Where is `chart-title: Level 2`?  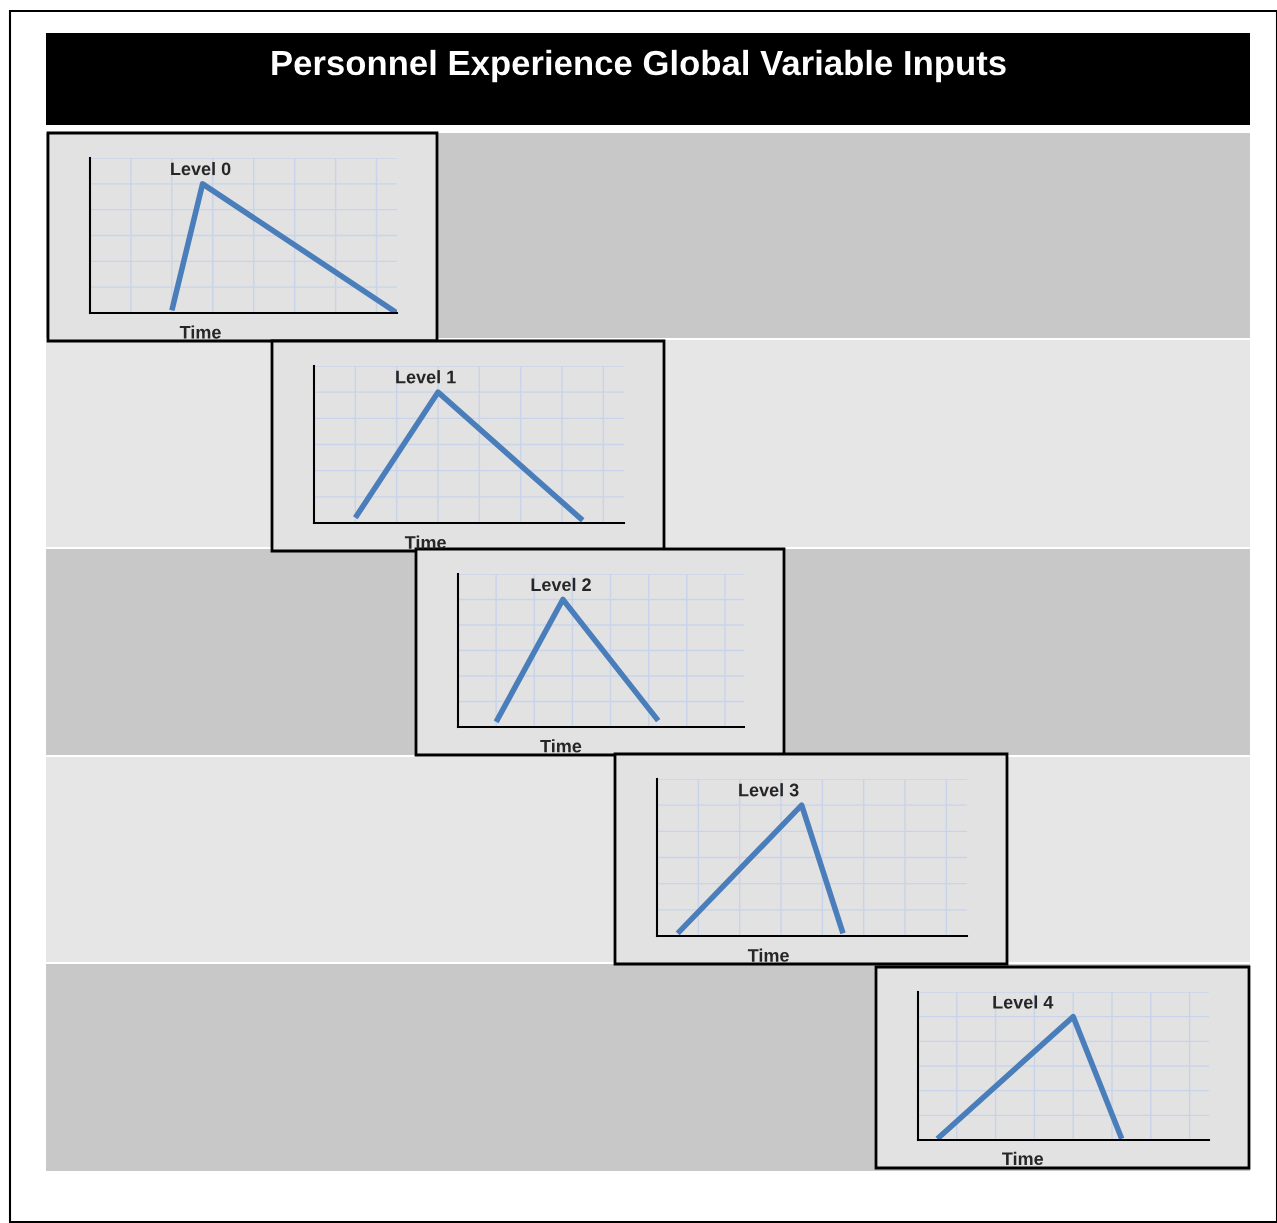
chart-title: Level 2 is located at coordinates (561, 584).